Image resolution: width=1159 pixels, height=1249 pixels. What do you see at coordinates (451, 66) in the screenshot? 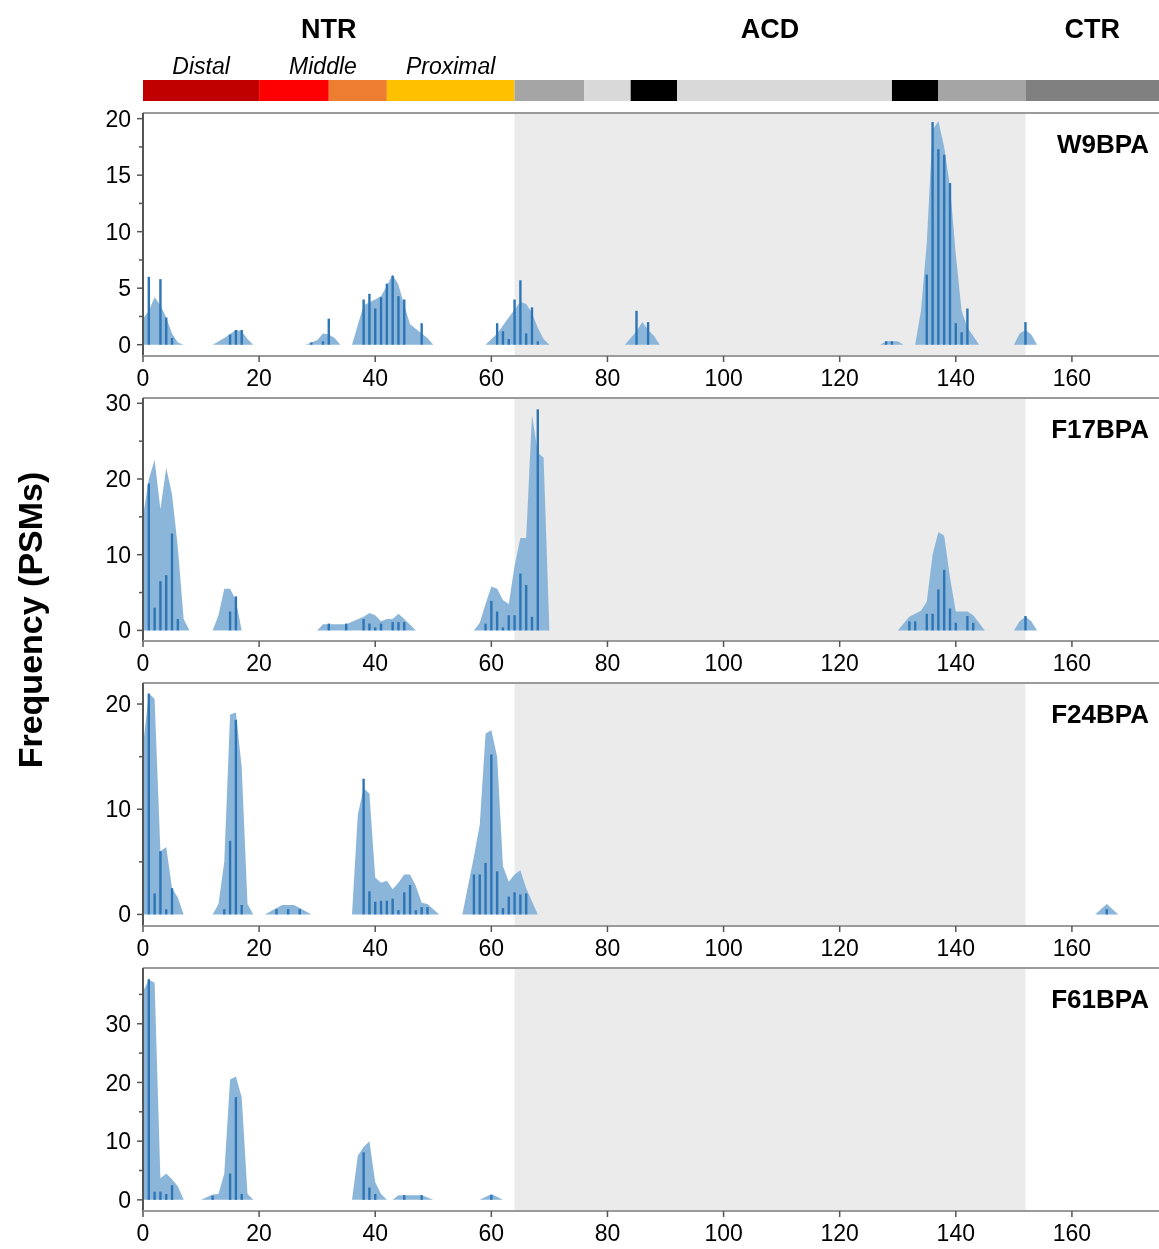
I see `text: Proximal` at bounding box center [451, 66].